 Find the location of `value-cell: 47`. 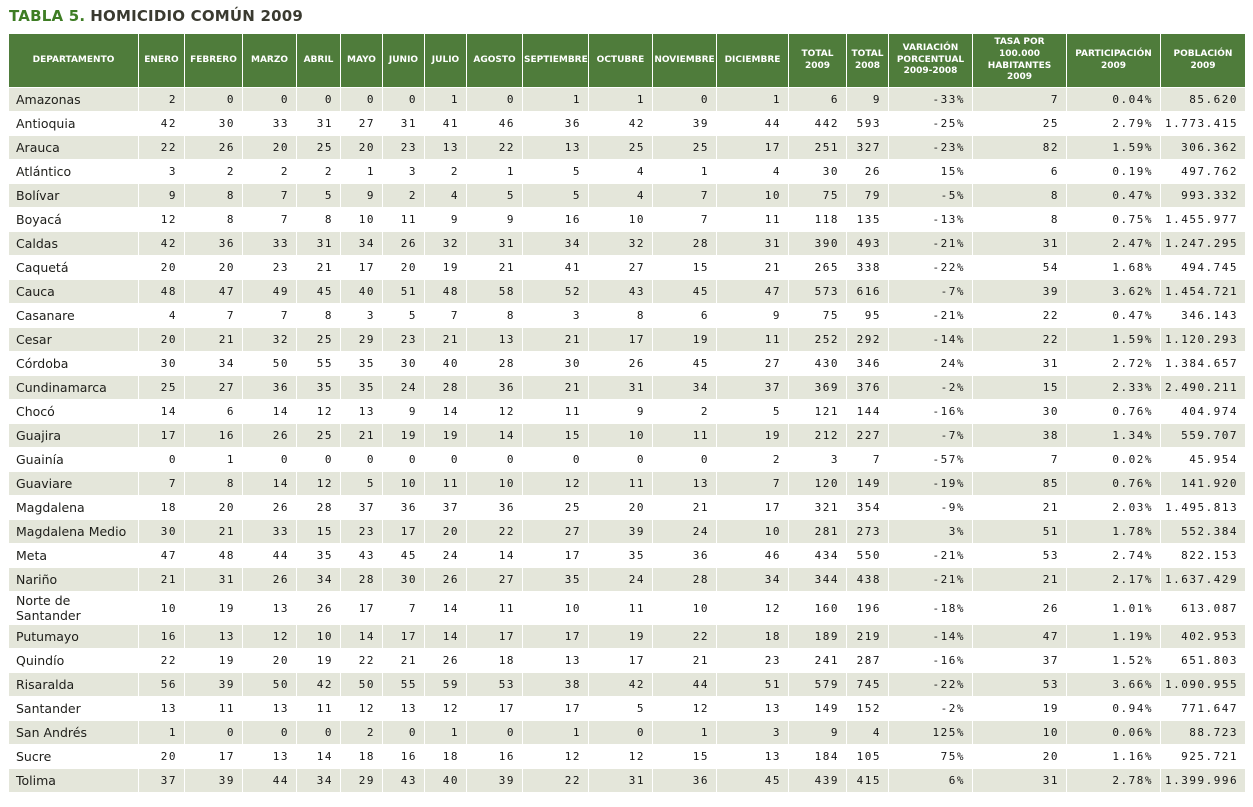

value-cell: 47 is located at coordinates (1019, 636).